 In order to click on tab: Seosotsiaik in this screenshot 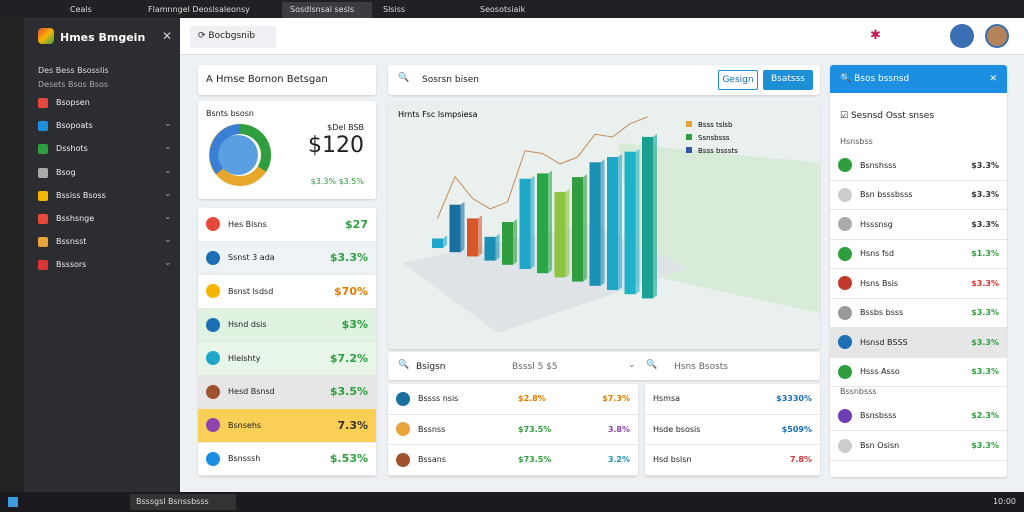, I will do `click(503, 9)`.